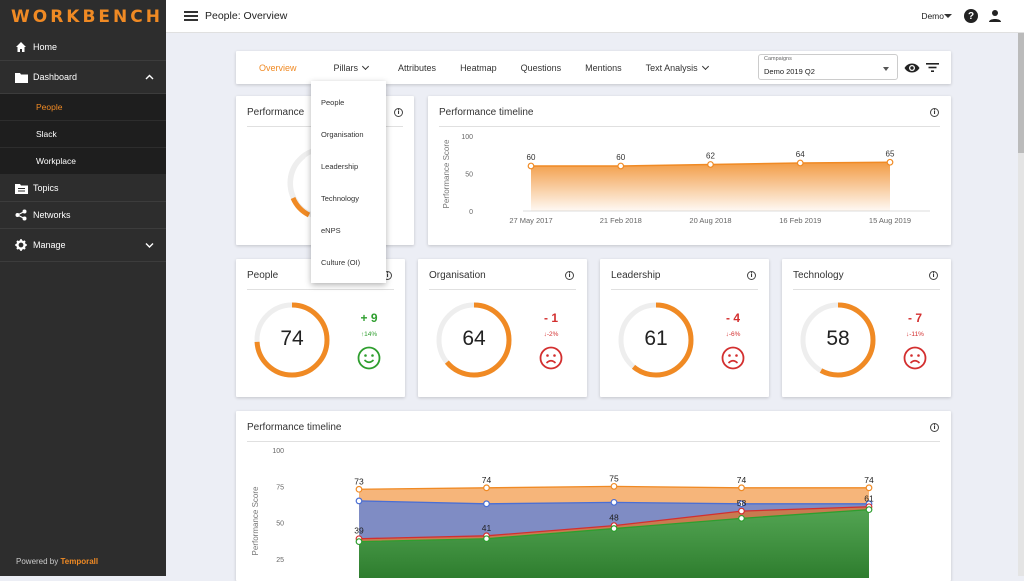 Image resolution: width=1024 pixels, height=581 pixels. I want to click on chevron-up-icon, so click(149, 77).